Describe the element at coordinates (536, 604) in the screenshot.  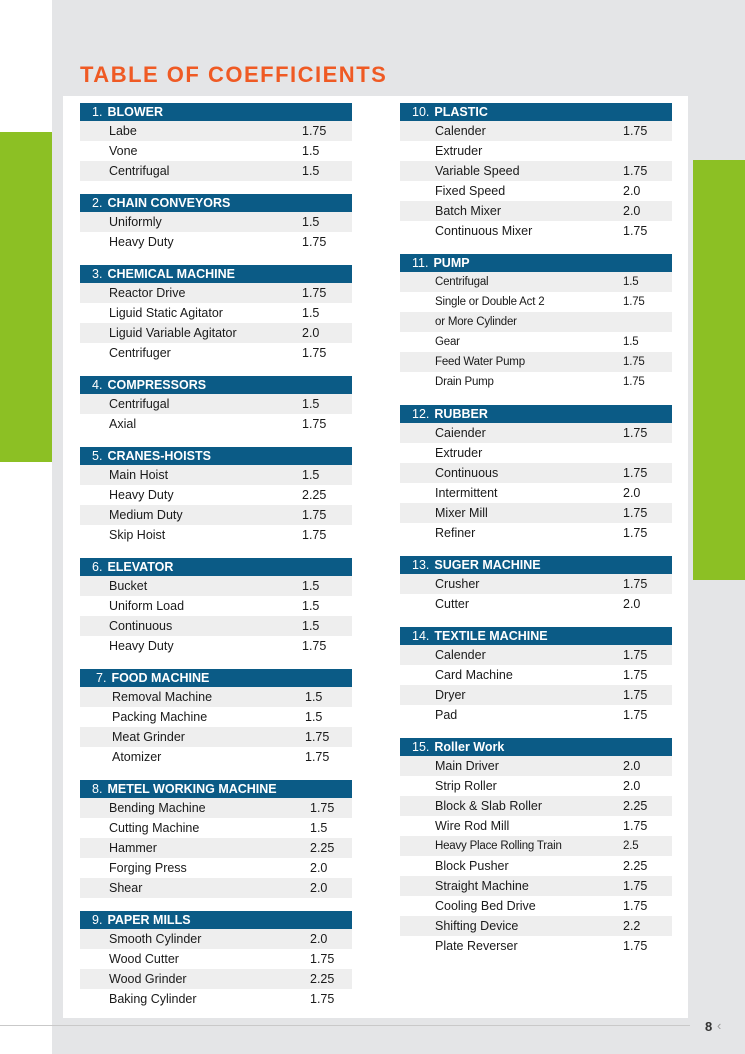
I see `table-row: Cutter 2.0` at that location.